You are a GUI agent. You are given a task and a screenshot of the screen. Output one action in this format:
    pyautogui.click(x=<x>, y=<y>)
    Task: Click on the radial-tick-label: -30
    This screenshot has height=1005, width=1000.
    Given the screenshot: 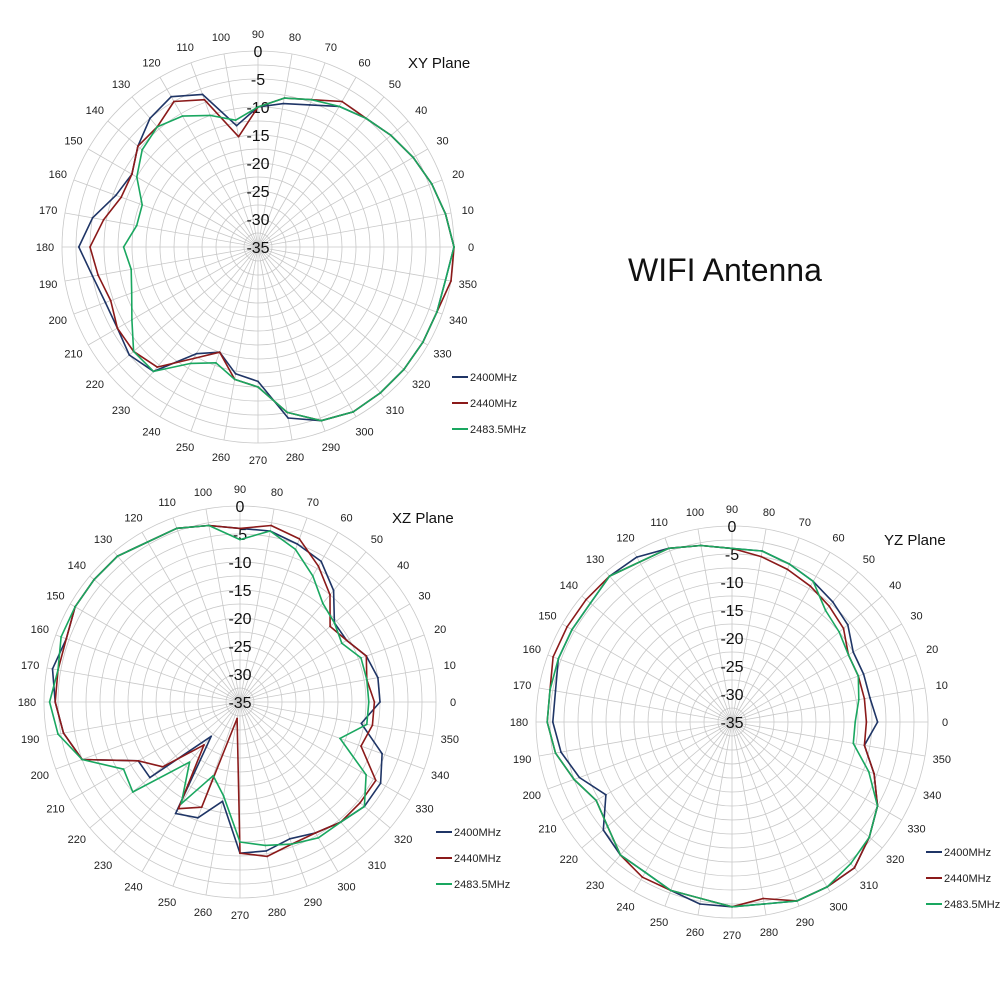 What is the action you would take?
    pyautogui.click(x=731, y=695)
    